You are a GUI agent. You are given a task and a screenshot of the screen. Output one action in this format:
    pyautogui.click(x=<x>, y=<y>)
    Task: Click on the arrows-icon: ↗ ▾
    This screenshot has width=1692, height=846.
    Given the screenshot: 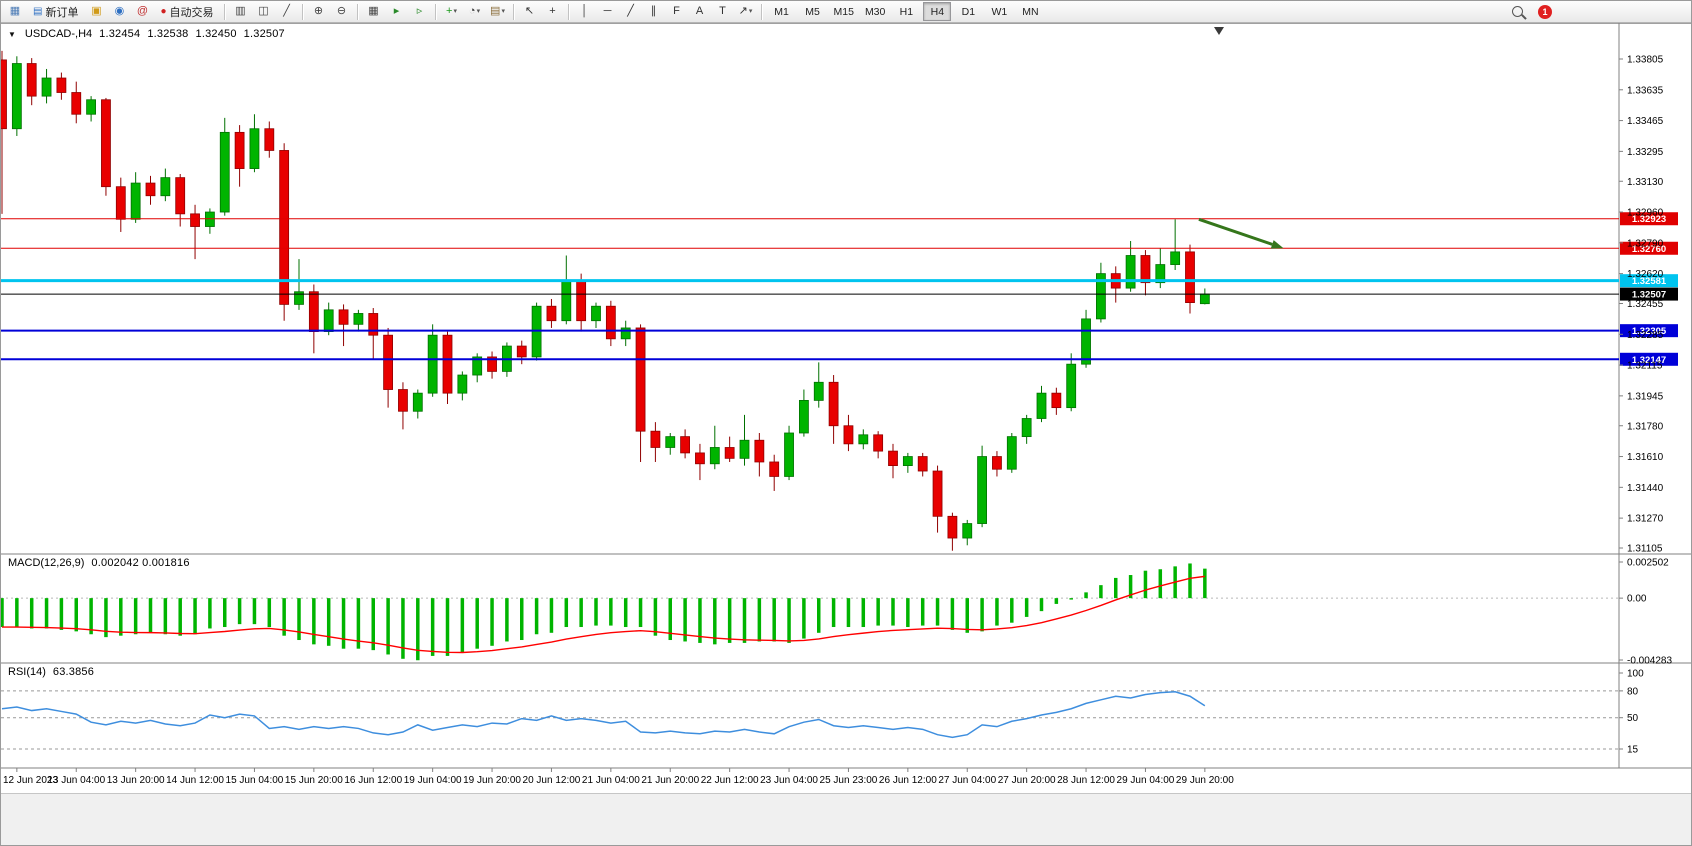 What is the action you would take?
    pyautogui.click(x=746, y=12)
    